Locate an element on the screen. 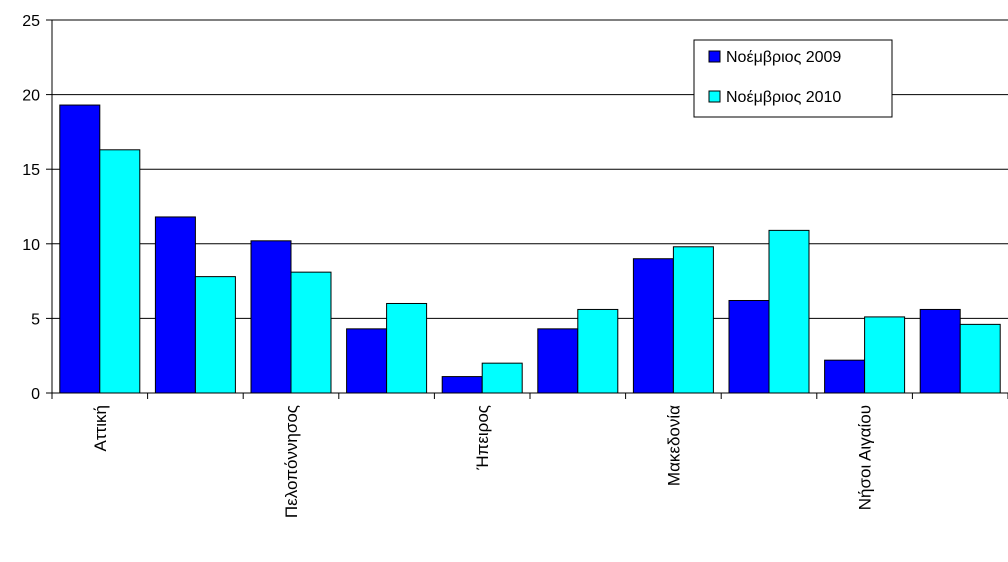 This screenshot has height=562, width=1008. y-tick-label: 15 is located at coordinates (31, 170).